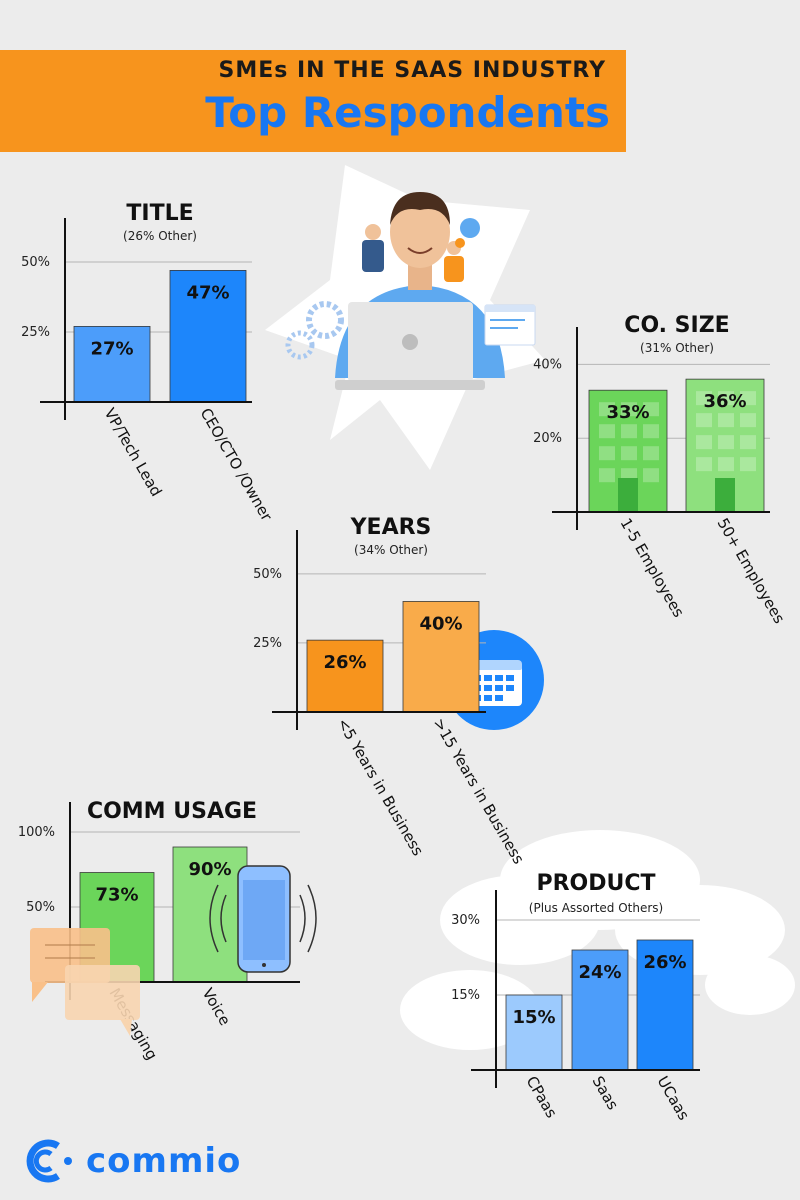  Describe the element at coordinates (599, 972) in the screenshot. I see `bar-value-label: 24%` at that location.